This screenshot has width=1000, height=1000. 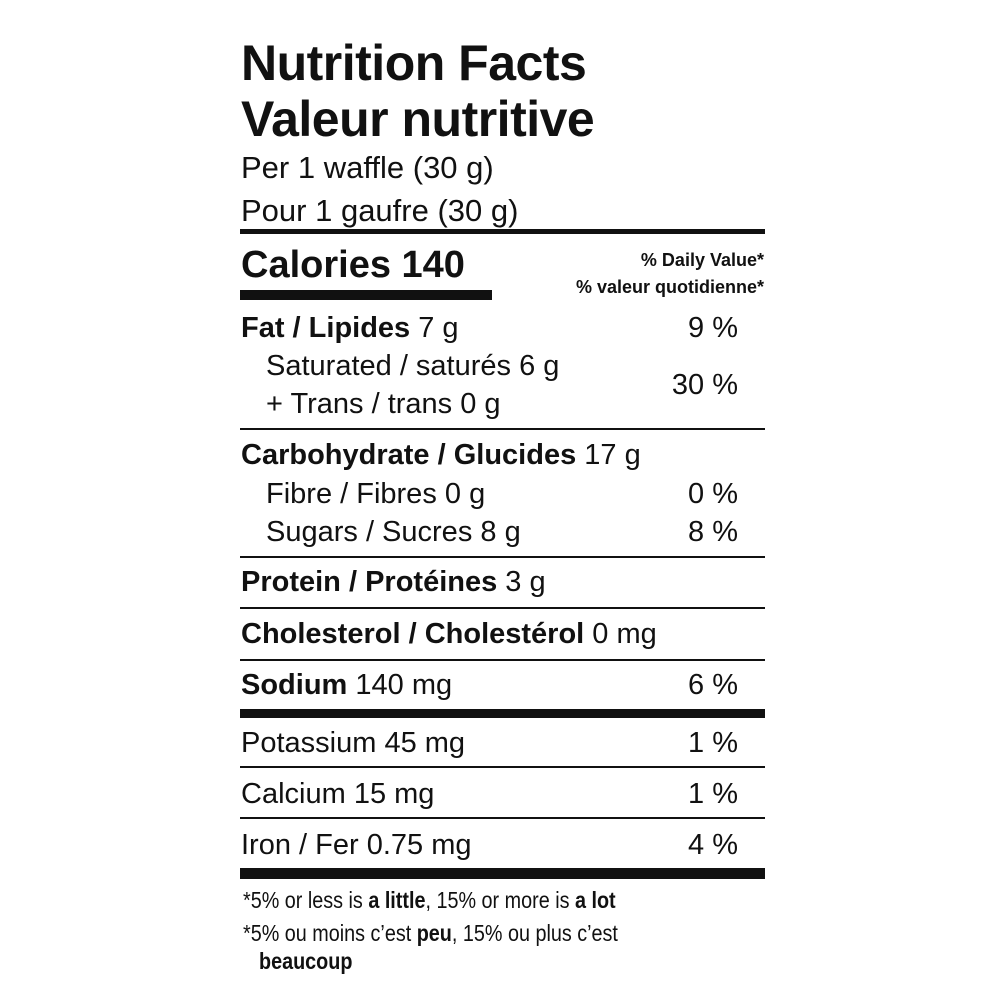 I want to click on calcium-row: Calcium 15 mg, so click(x=338, y=794).